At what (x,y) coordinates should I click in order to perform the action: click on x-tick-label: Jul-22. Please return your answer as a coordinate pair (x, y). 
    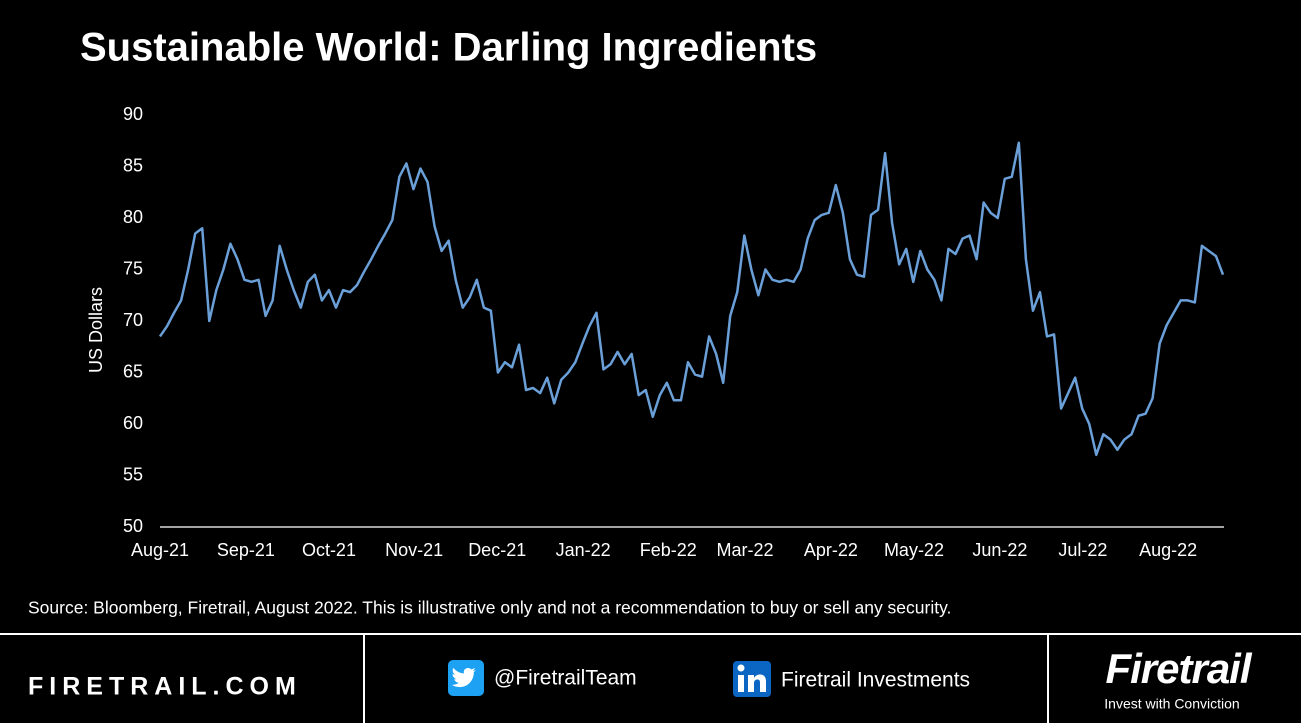
    Looking at the image, I should click on (1082, 550).